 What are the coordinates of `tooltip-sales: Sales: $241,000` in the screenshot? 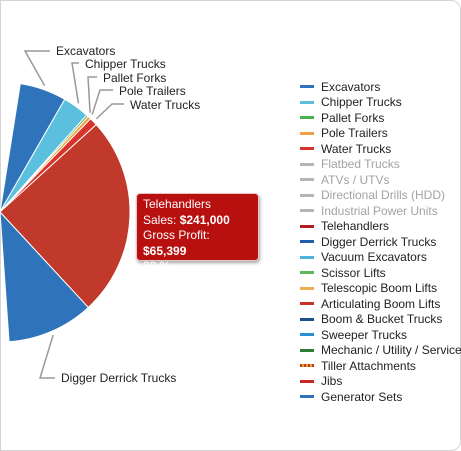 It's located at (197, 221).